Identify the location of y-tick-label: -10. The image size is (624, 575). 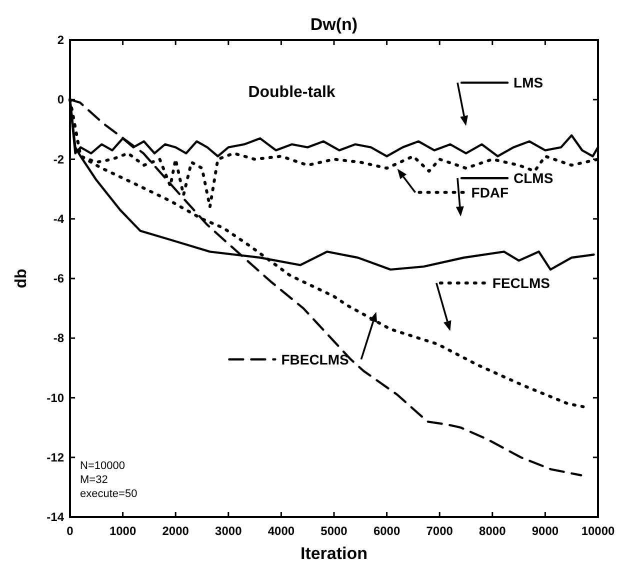
(55, 397).